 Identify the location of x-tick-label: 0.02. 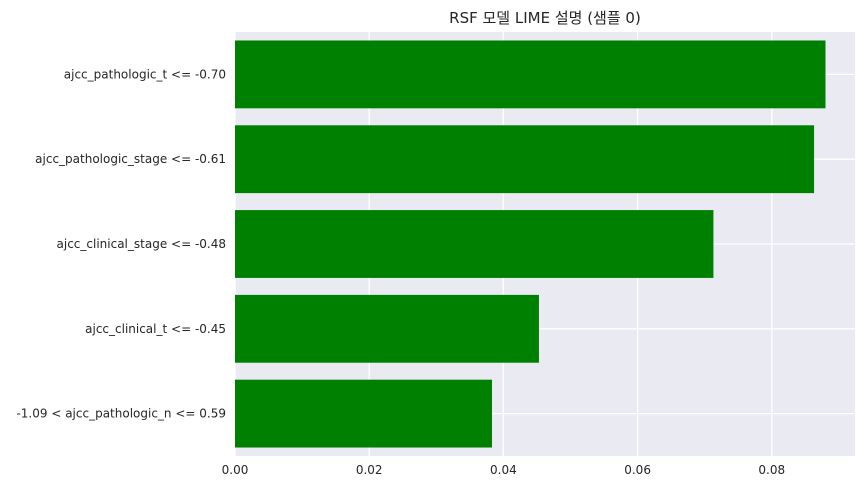
(369, 470).